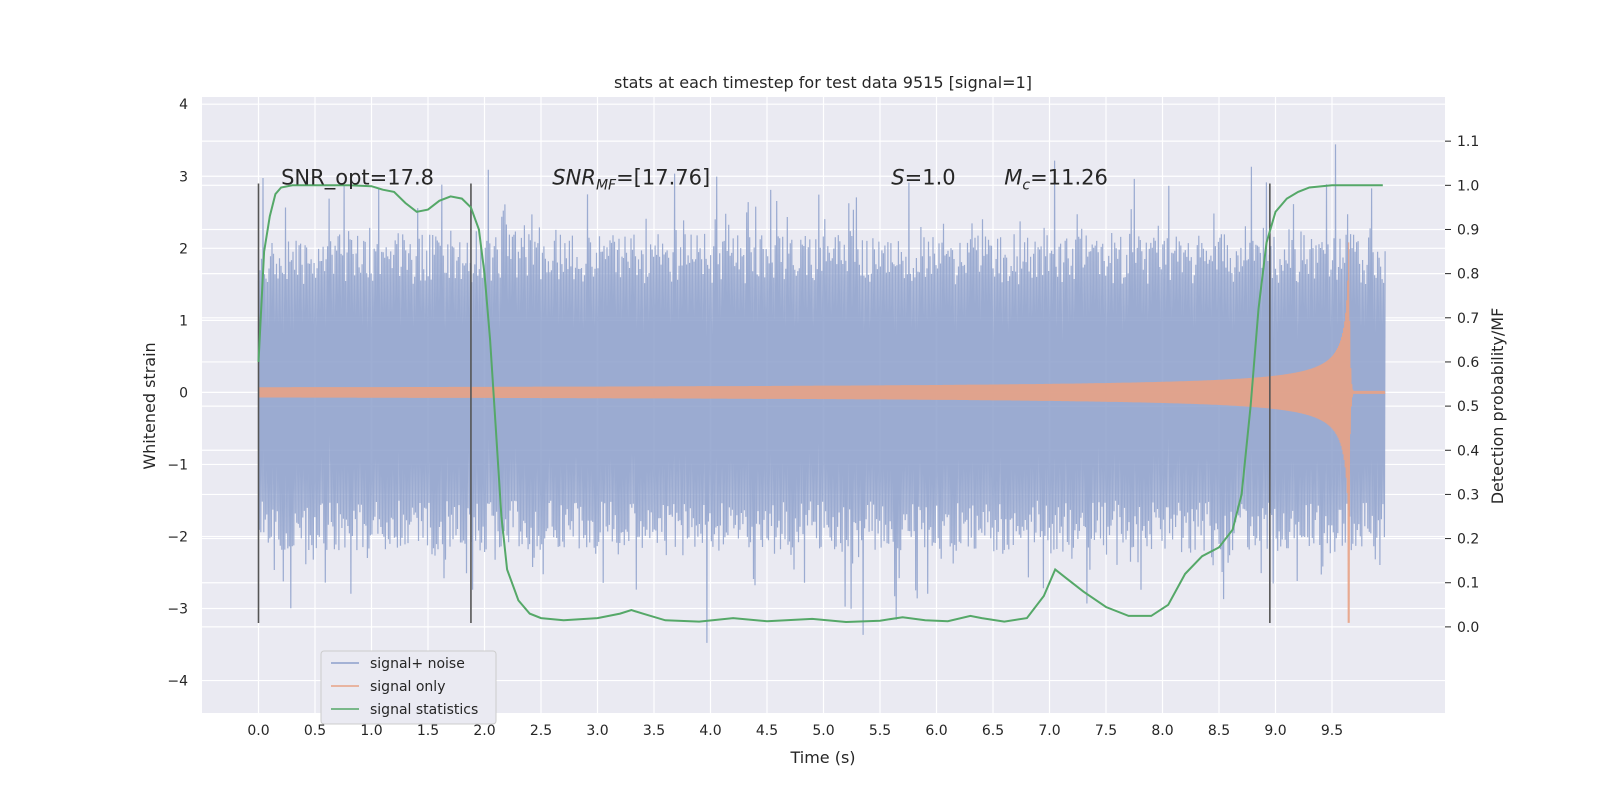 This screenshot has height=800, width=1600. I want to click on annotations: SNR_opt=17.8 SNRMF=[17.76] S=1.0 Mc=11.26, so click(694, 179).